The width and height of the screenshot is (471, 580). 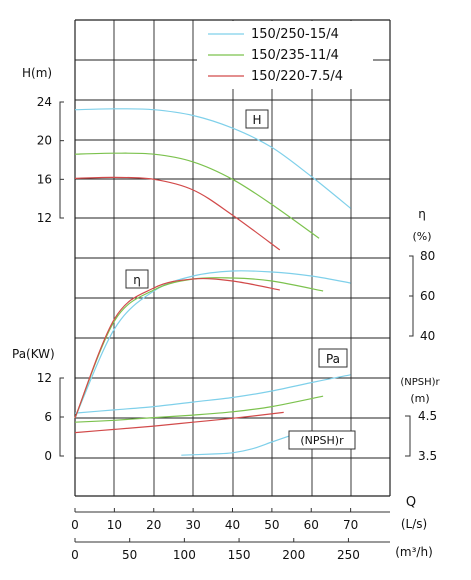 I want to click on flow-tick-label: 20, so click(x=153, y=525).